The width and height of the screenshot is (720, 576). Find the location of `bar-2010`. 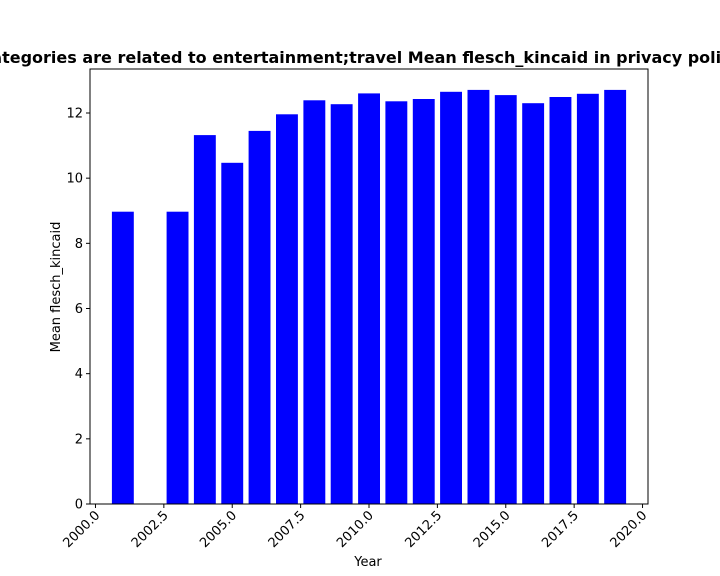

bar-2010 is located at coordinates (369, 299).